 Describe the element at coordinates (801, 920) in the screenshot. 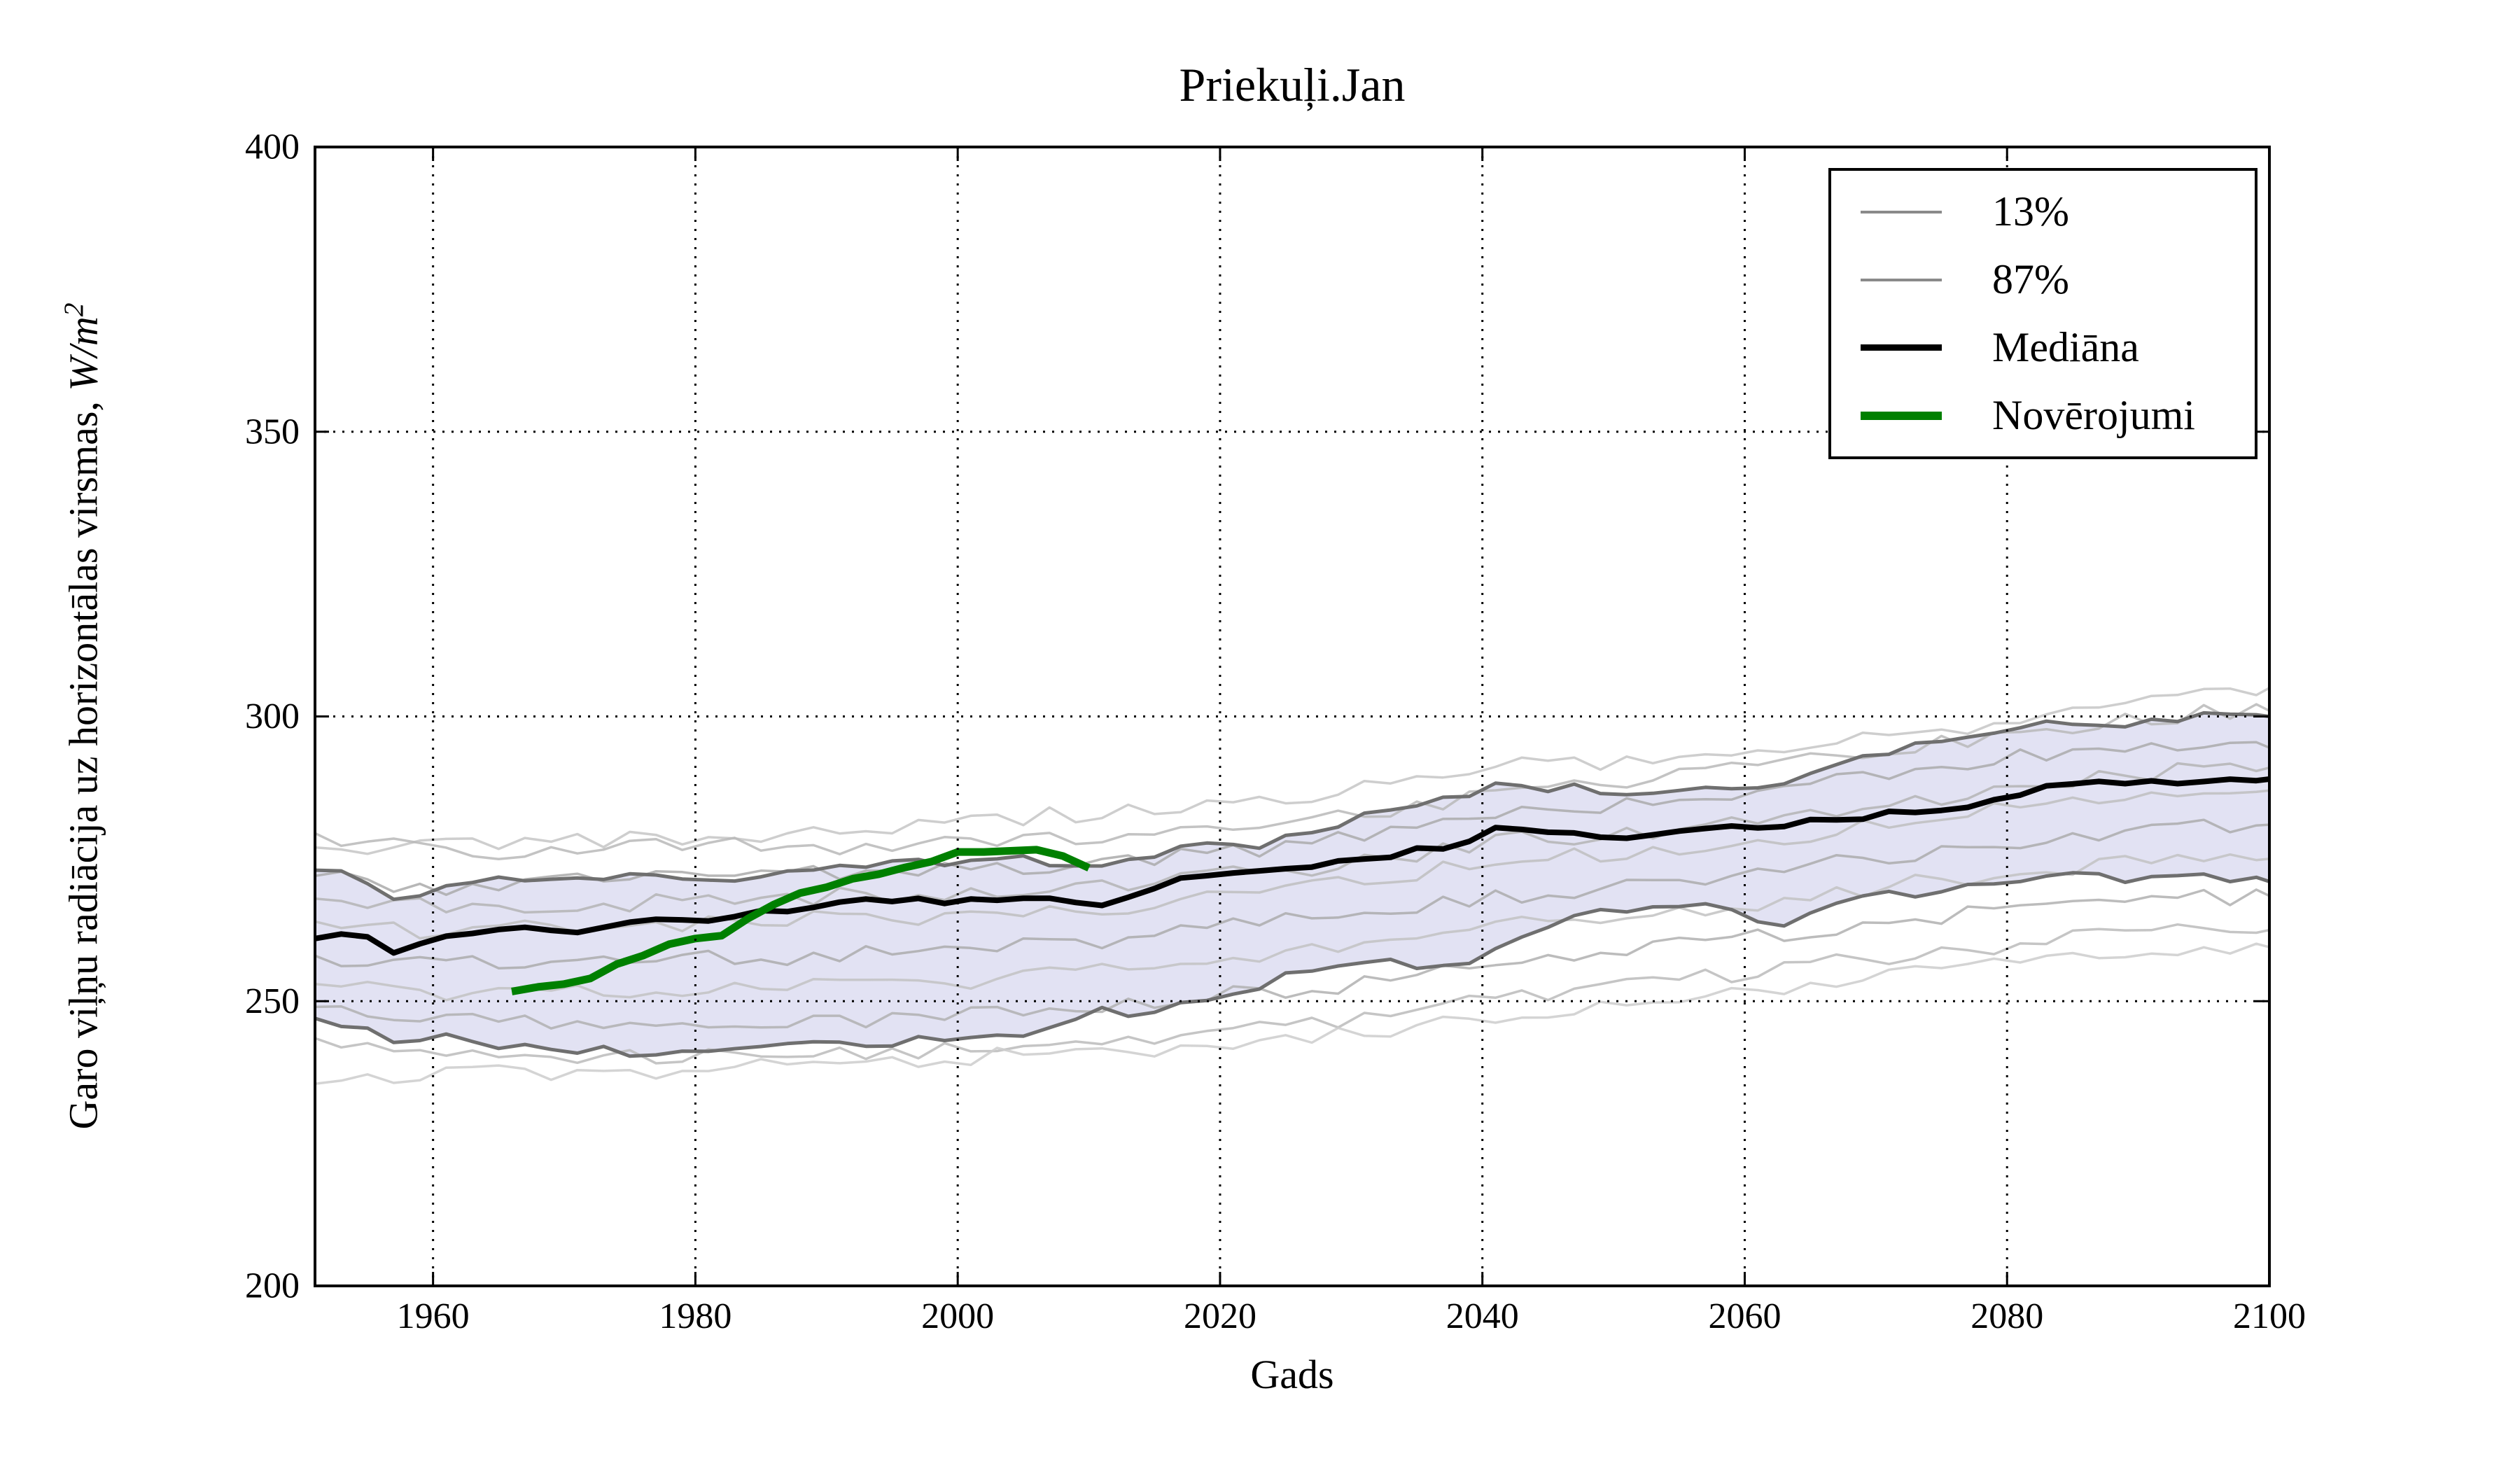

I see `observations-line` at that location.